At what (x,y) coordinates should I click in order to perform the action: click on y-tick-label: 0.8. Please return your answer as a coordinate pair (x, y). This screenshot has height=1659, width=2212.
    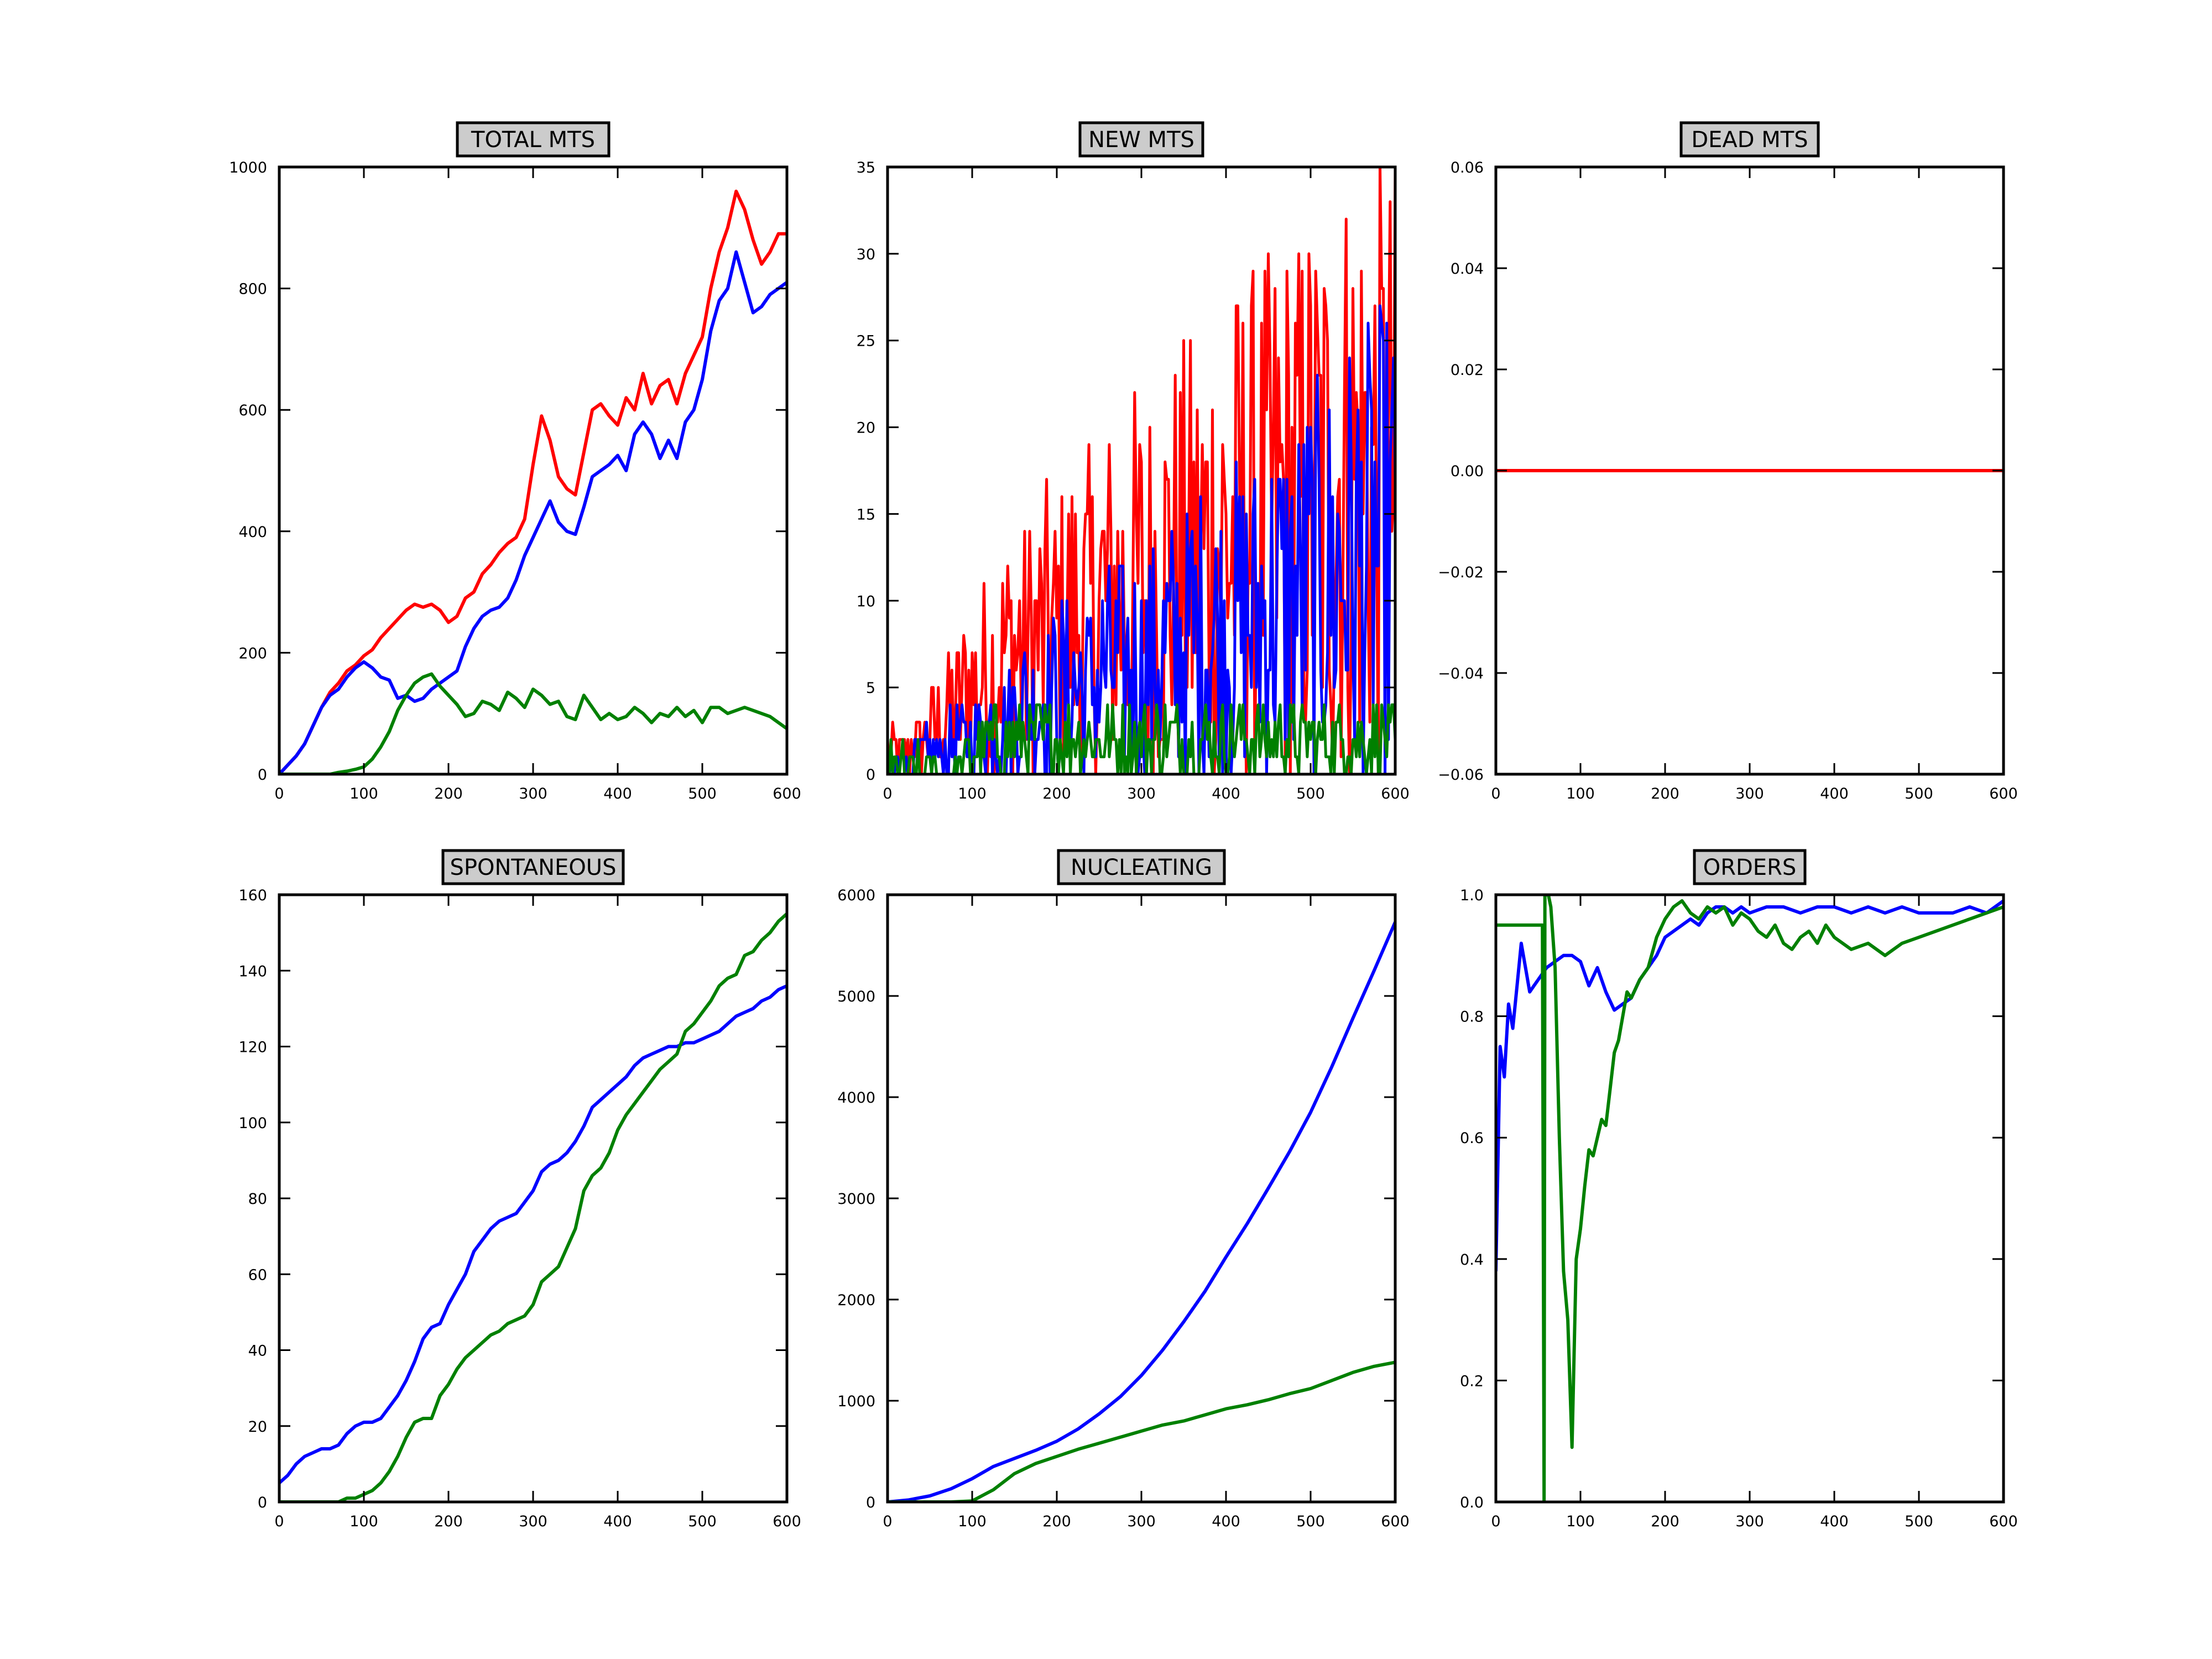
    Looking at the image, I should click on (1472, 1018).